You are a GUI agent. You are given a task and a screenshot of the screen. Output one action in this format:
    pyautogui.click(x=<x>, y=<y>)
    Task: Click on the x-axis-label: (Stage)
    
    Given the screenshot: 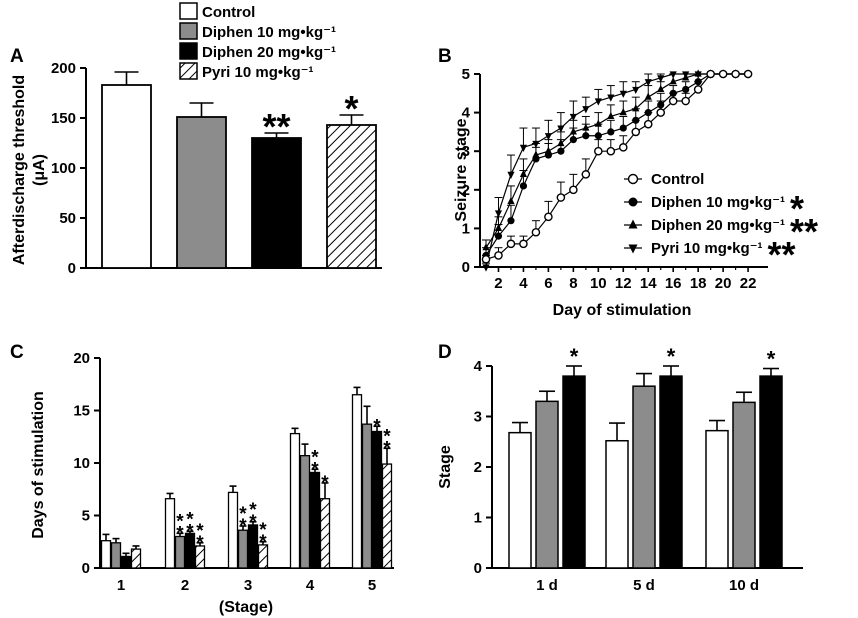 What is the action you would take?
    pyautogui.click(x=246, y=607)
    